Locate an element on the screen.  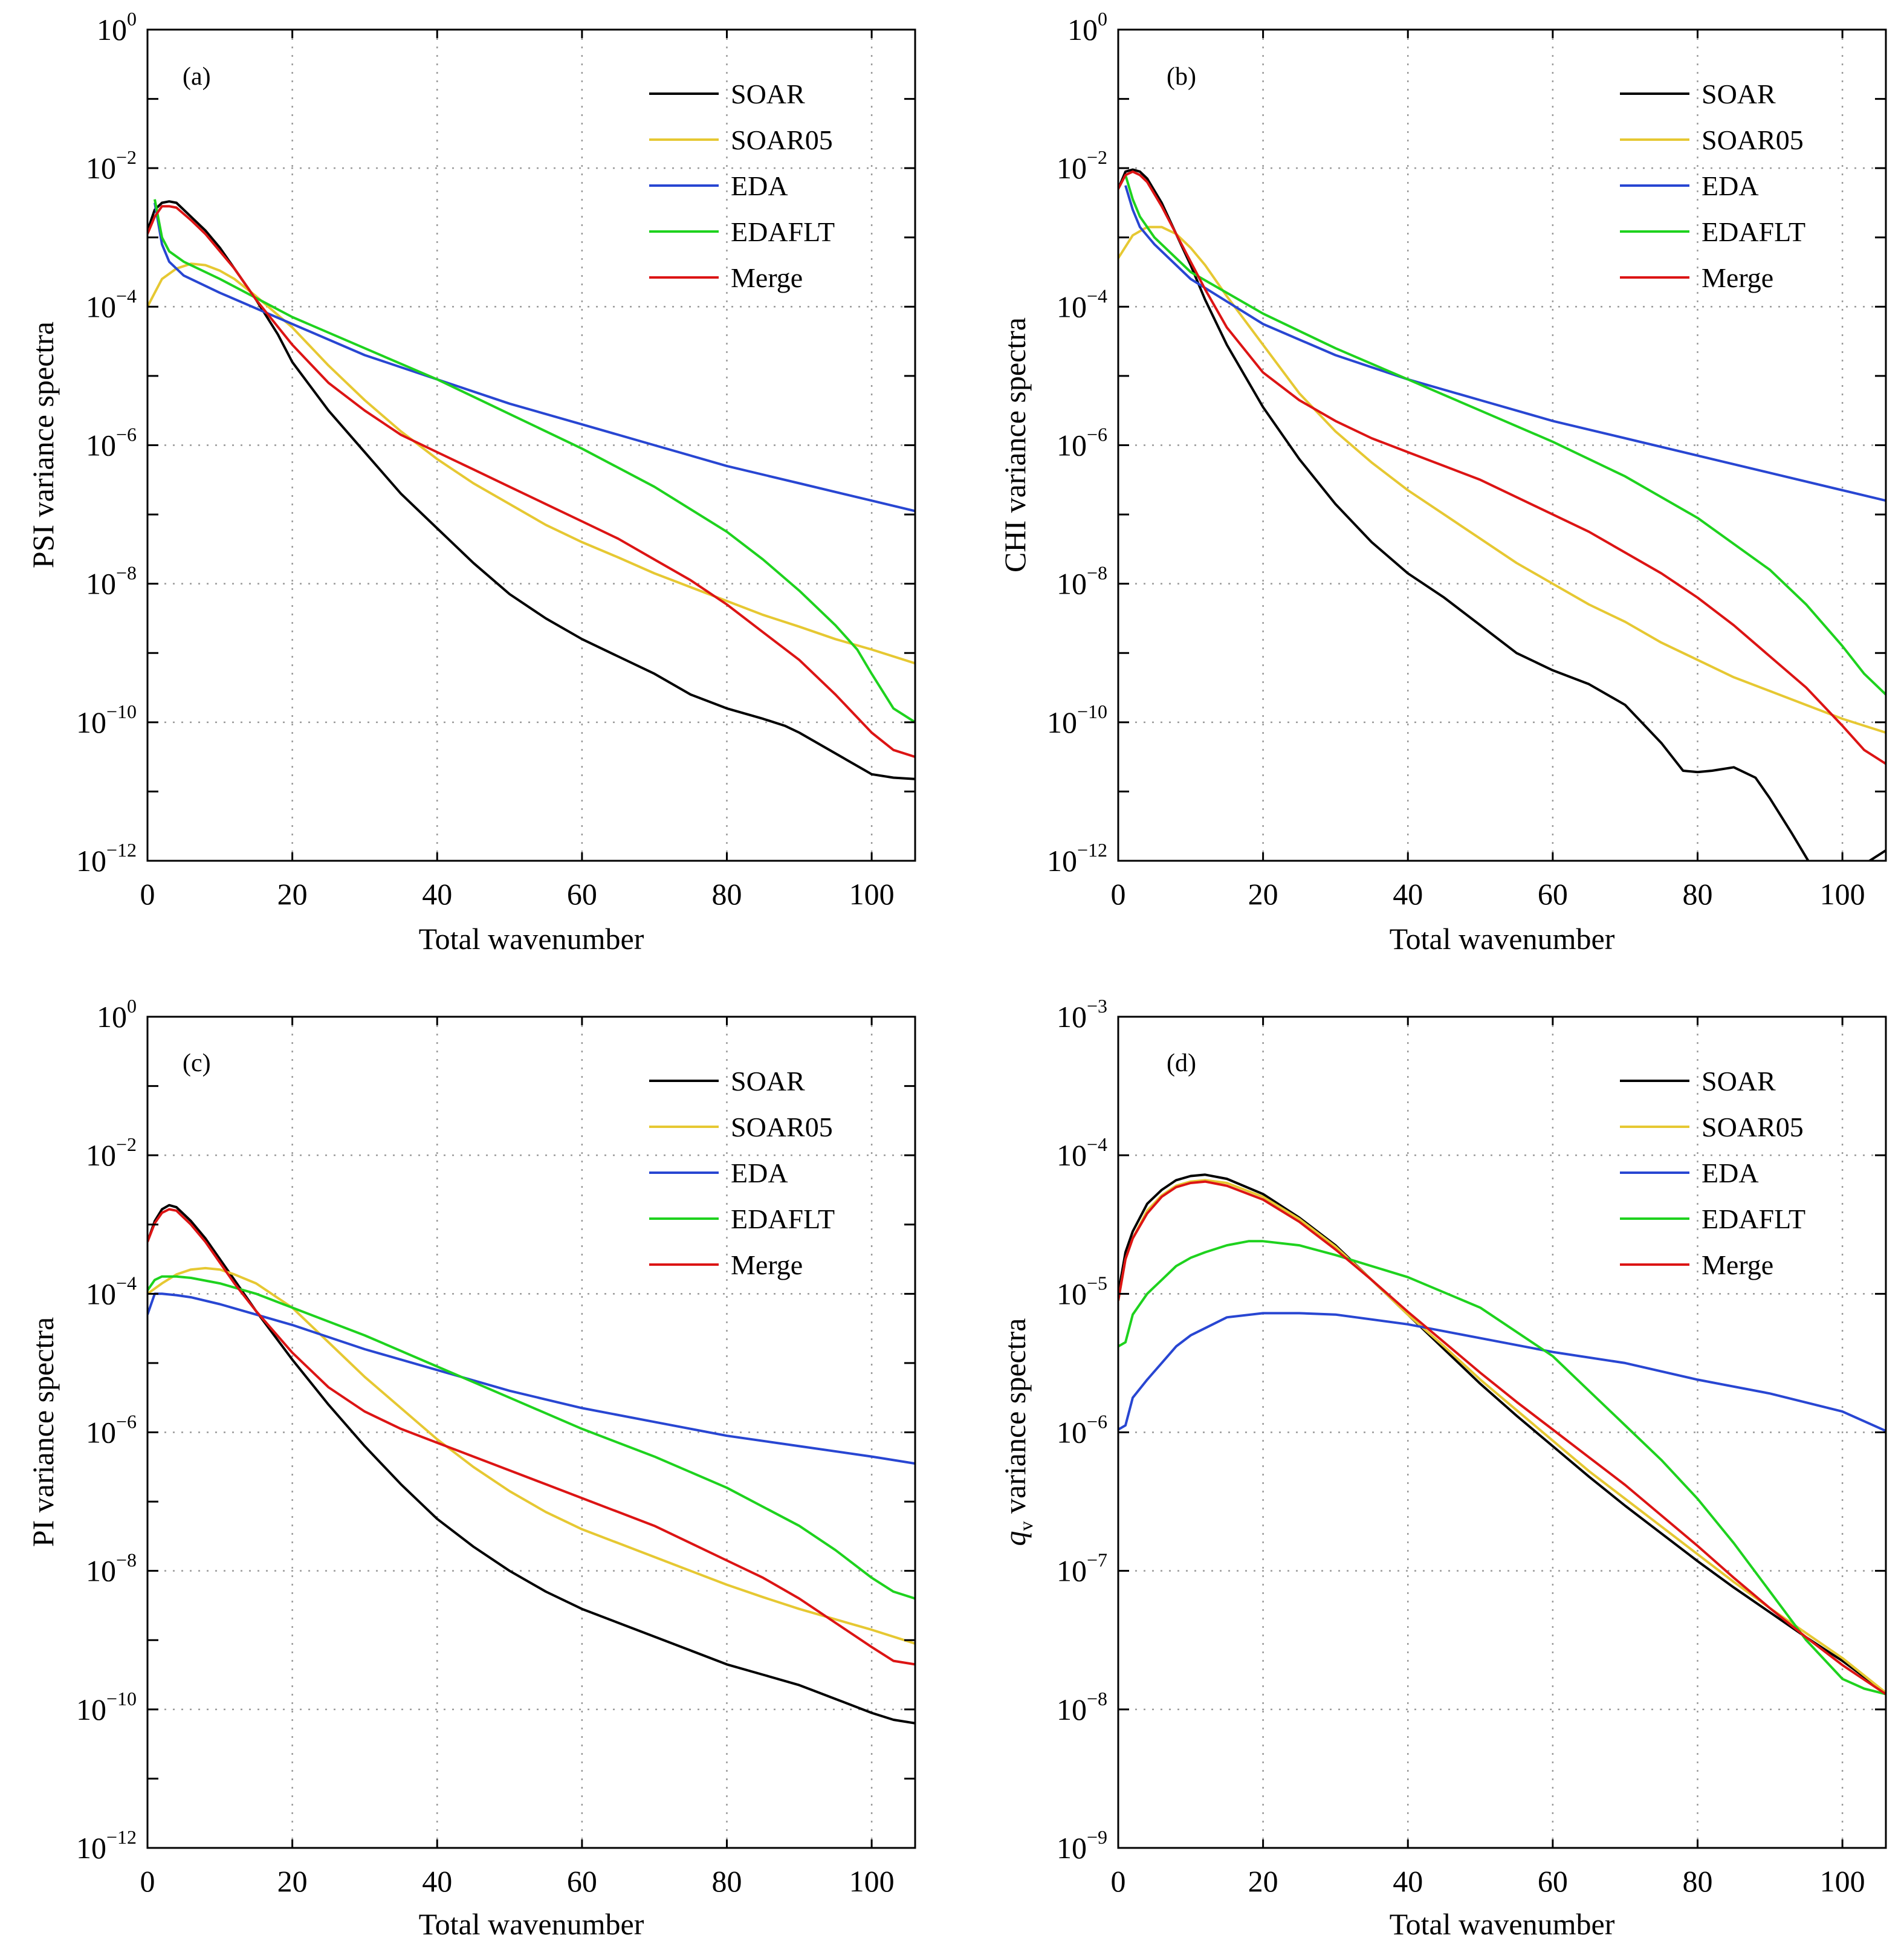
panel-d-ylabel: qv variance spectra is located at coordinates (1017, 1432).